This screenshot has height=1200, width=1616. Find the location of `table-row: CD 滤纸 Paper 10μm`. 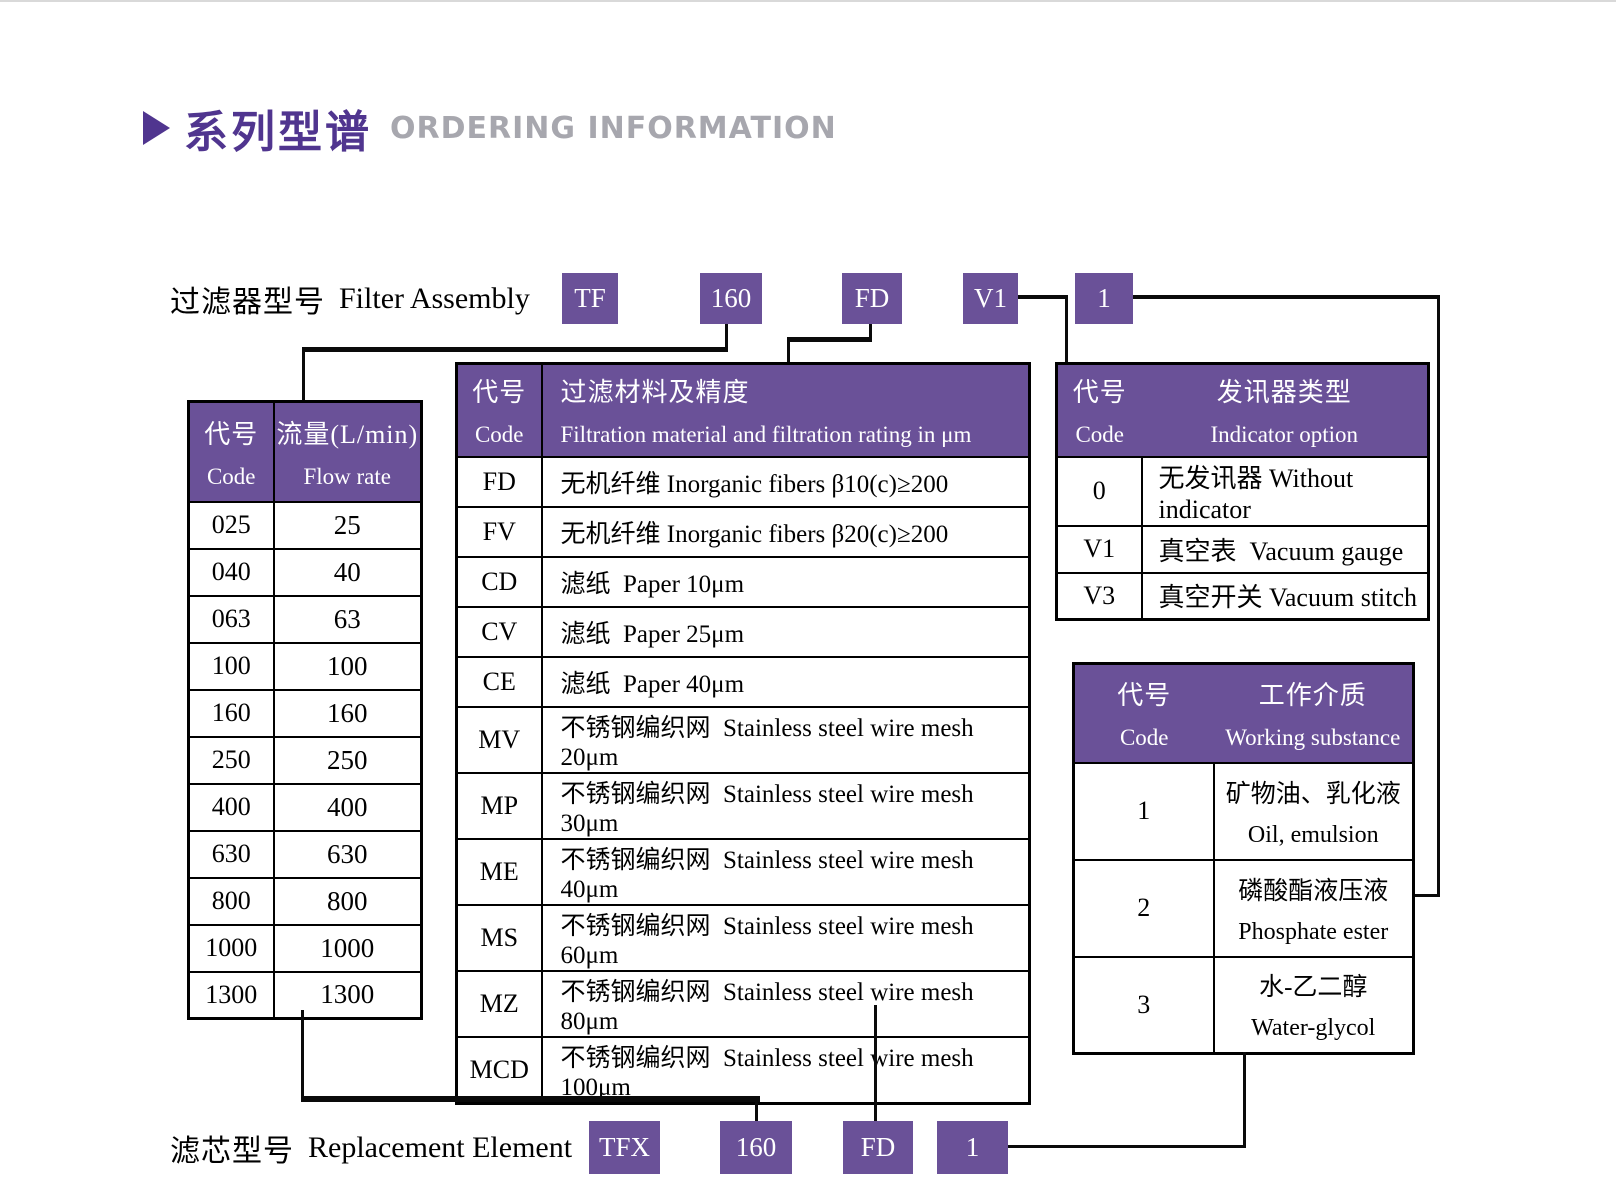

table-row: CD 滤纸 Paper 10μm is located at coordinates (743, 581).